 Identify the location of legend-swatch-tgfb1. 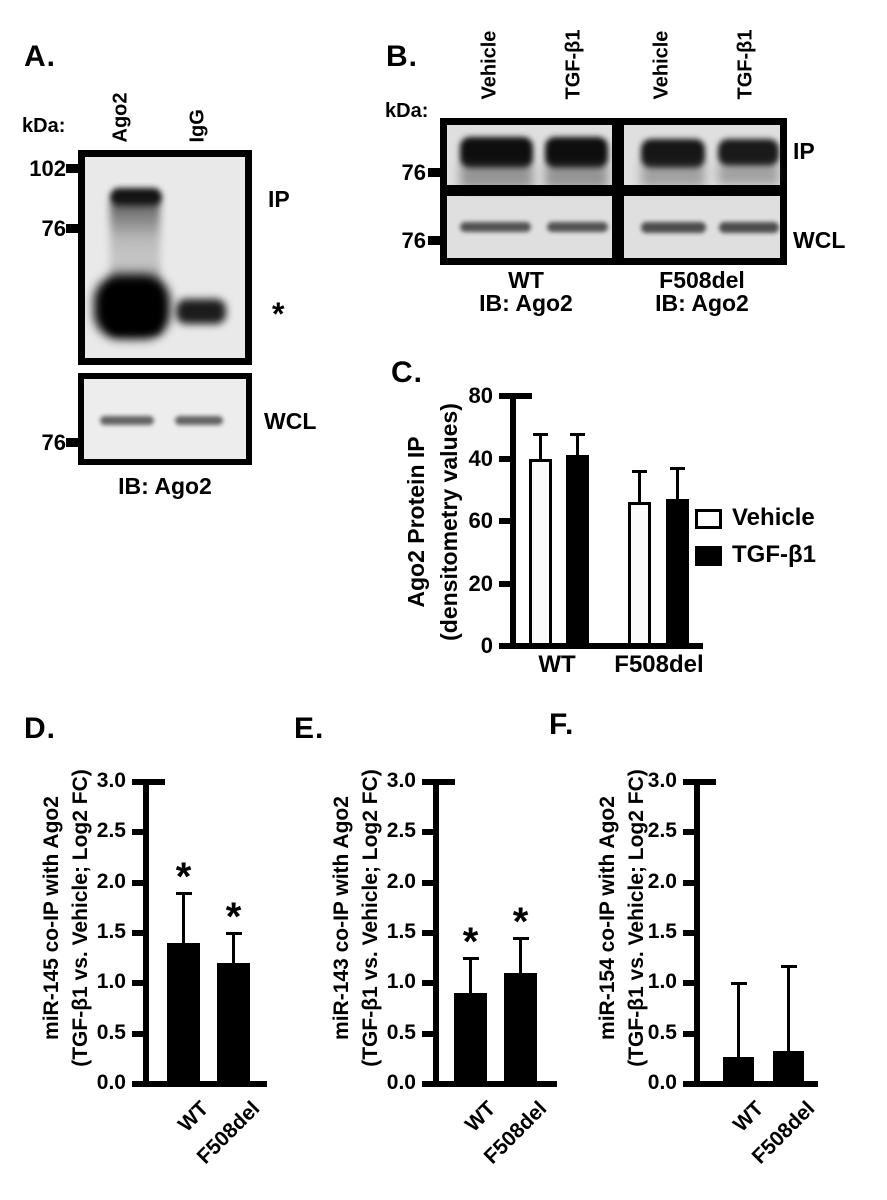
(708, 556).